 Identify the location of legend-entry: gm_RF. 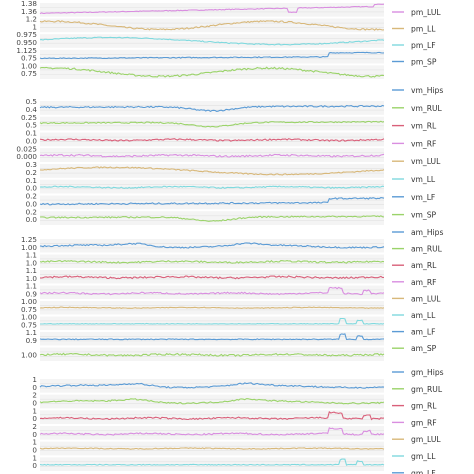
(414, 422).